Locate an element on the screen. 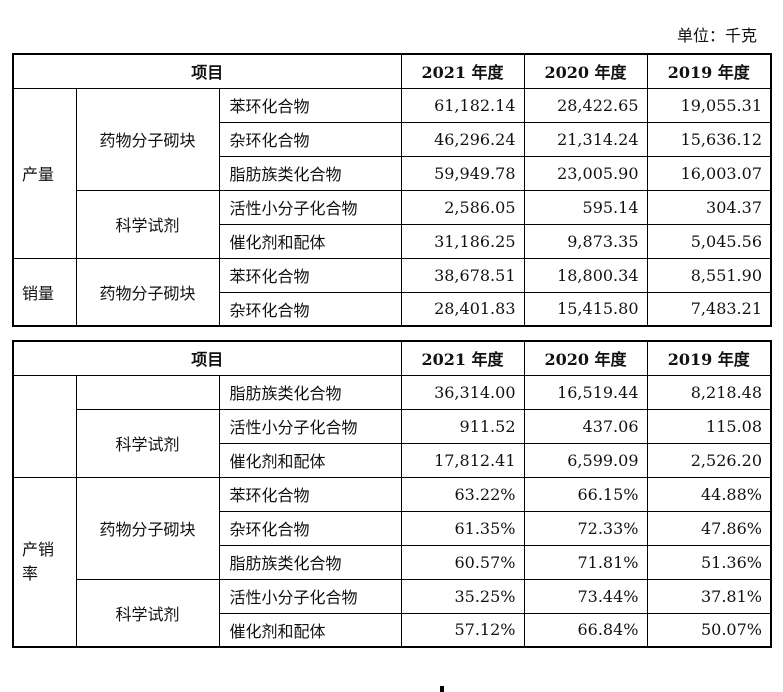 The width and height of the screenshot is (783, 692). cell-2019: 8,218.48 is located at coordinates (709, 392).